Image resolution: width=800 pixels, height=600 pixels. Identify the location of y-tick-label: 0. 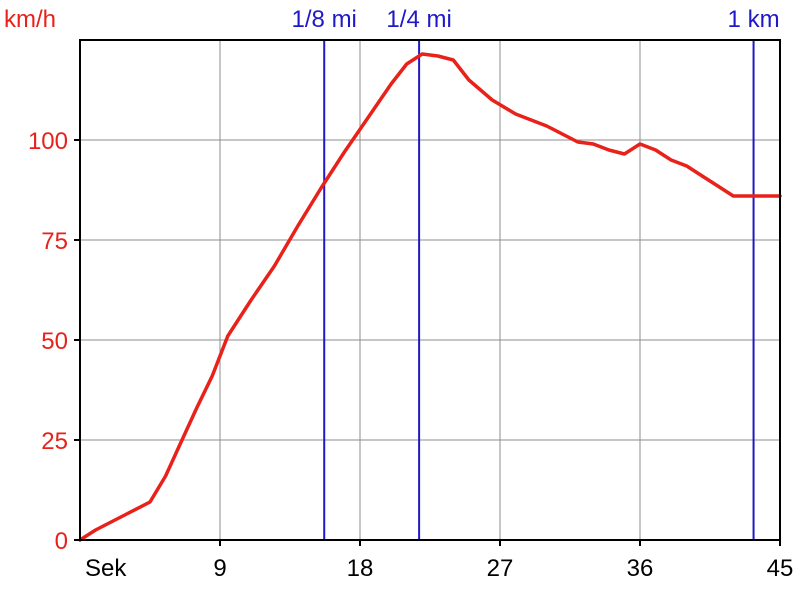
(61, 541).